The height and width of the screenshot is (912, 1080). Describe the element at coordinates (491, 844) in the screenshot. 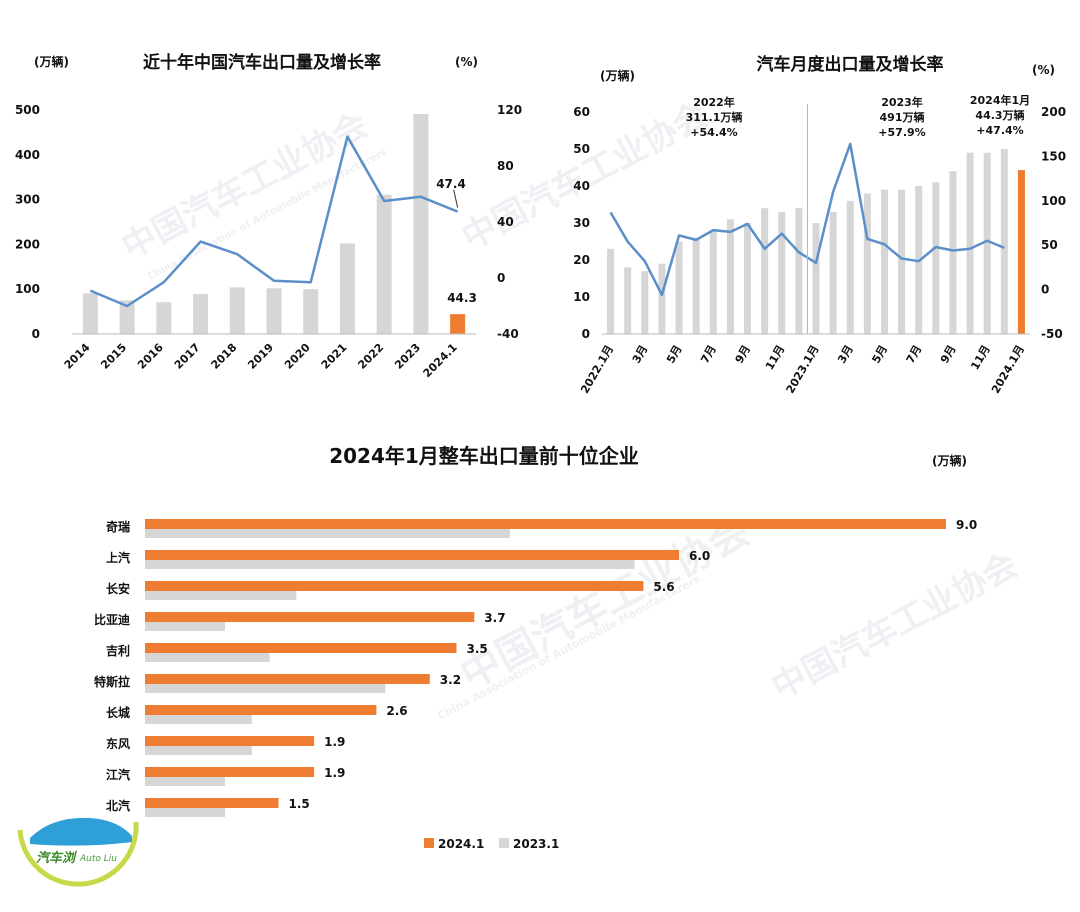

I see `legend: 2024.1 2023.1` at that location.